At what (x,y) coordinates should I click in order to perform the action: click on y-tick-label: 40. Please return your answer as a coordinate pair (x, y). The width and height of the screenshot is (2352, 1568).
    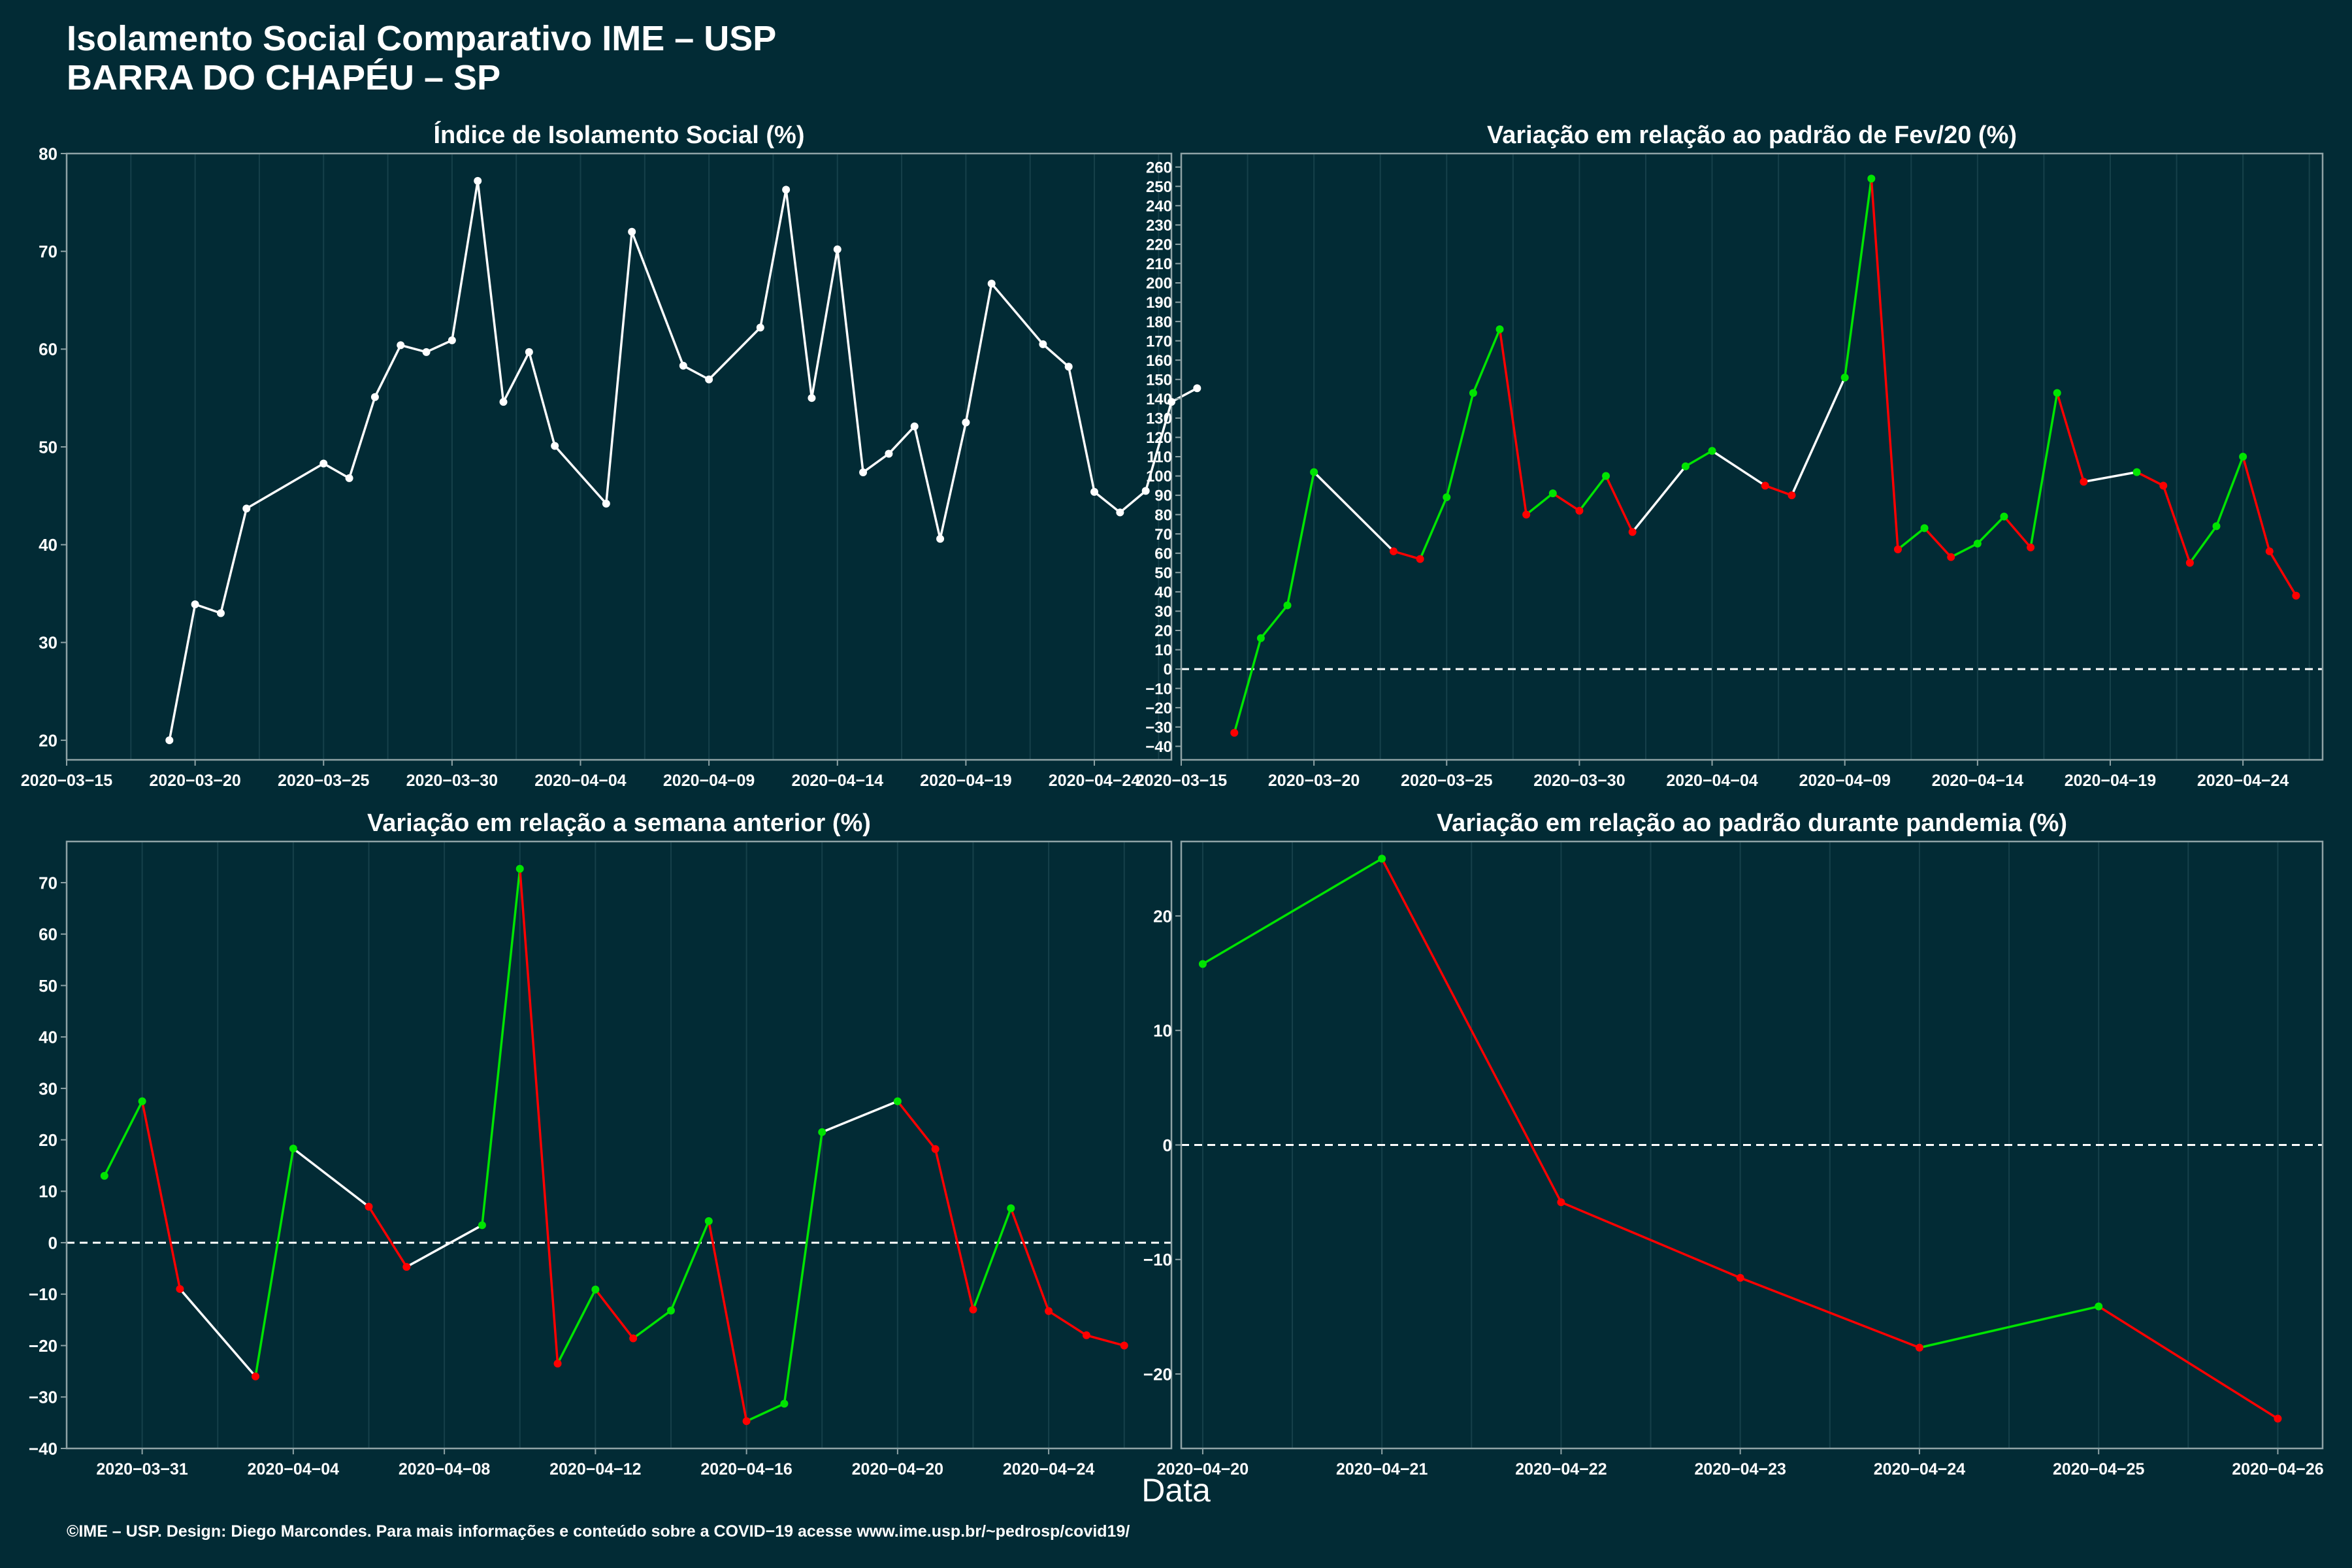
    Looking at the image, I should click on (48, 545).